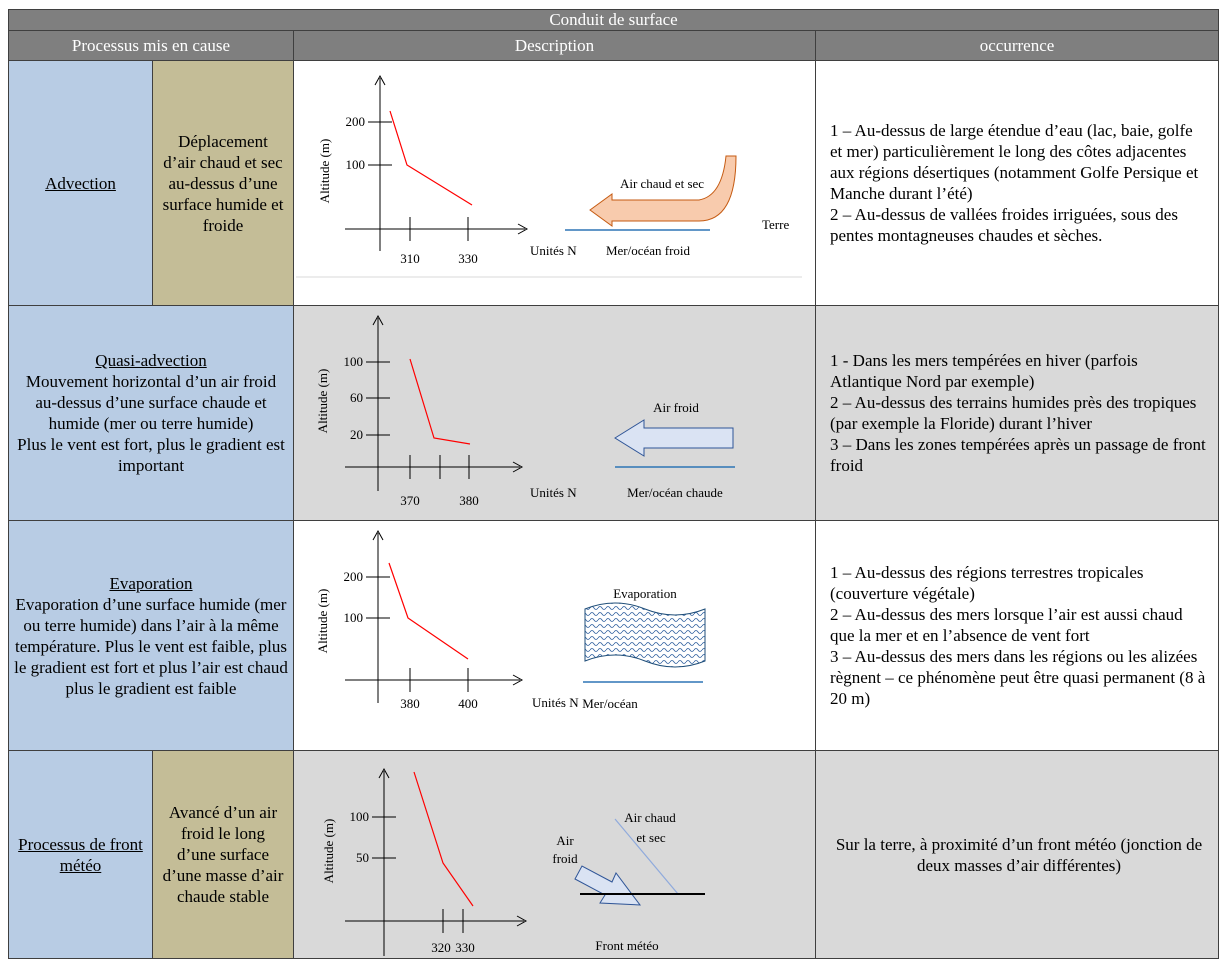 Image resolution: width=1220 pixels, height=963 pixels. I want to click on diagram-label: Evaporation, so click(645, 593).